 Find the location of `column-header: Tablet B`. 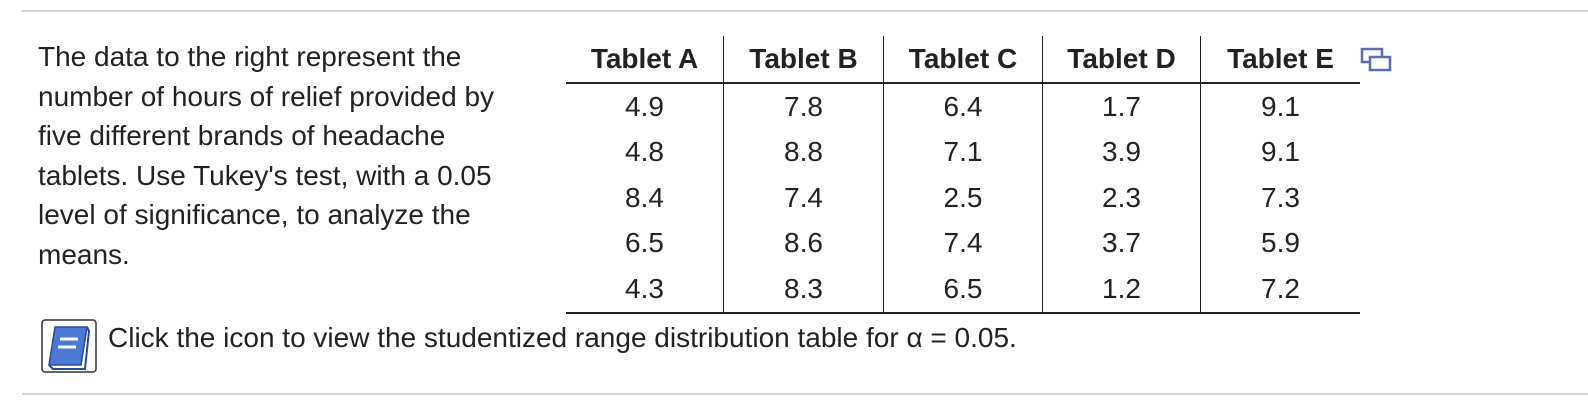

column-header: Tablet B is located at coordinates (803, 60).